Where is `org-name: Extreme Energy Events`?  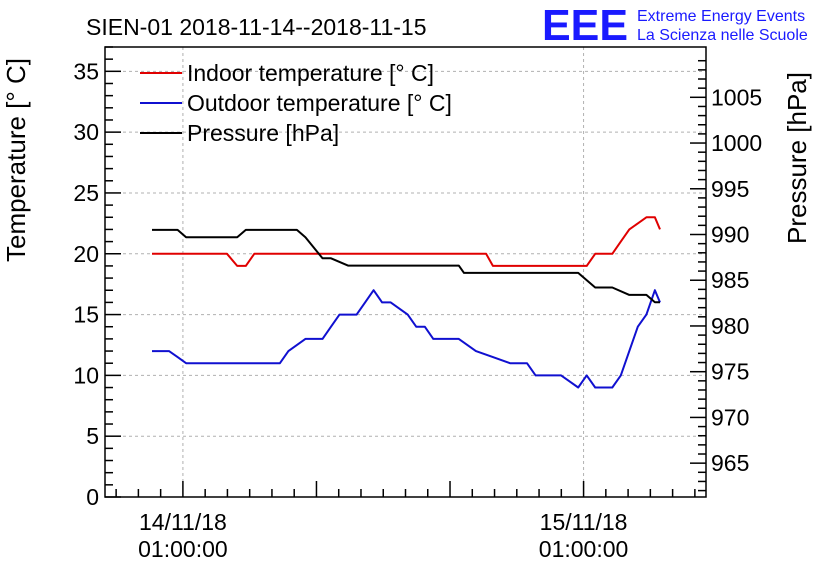
org-name: Extreme Energy Events is located at coordinates (721, 16).